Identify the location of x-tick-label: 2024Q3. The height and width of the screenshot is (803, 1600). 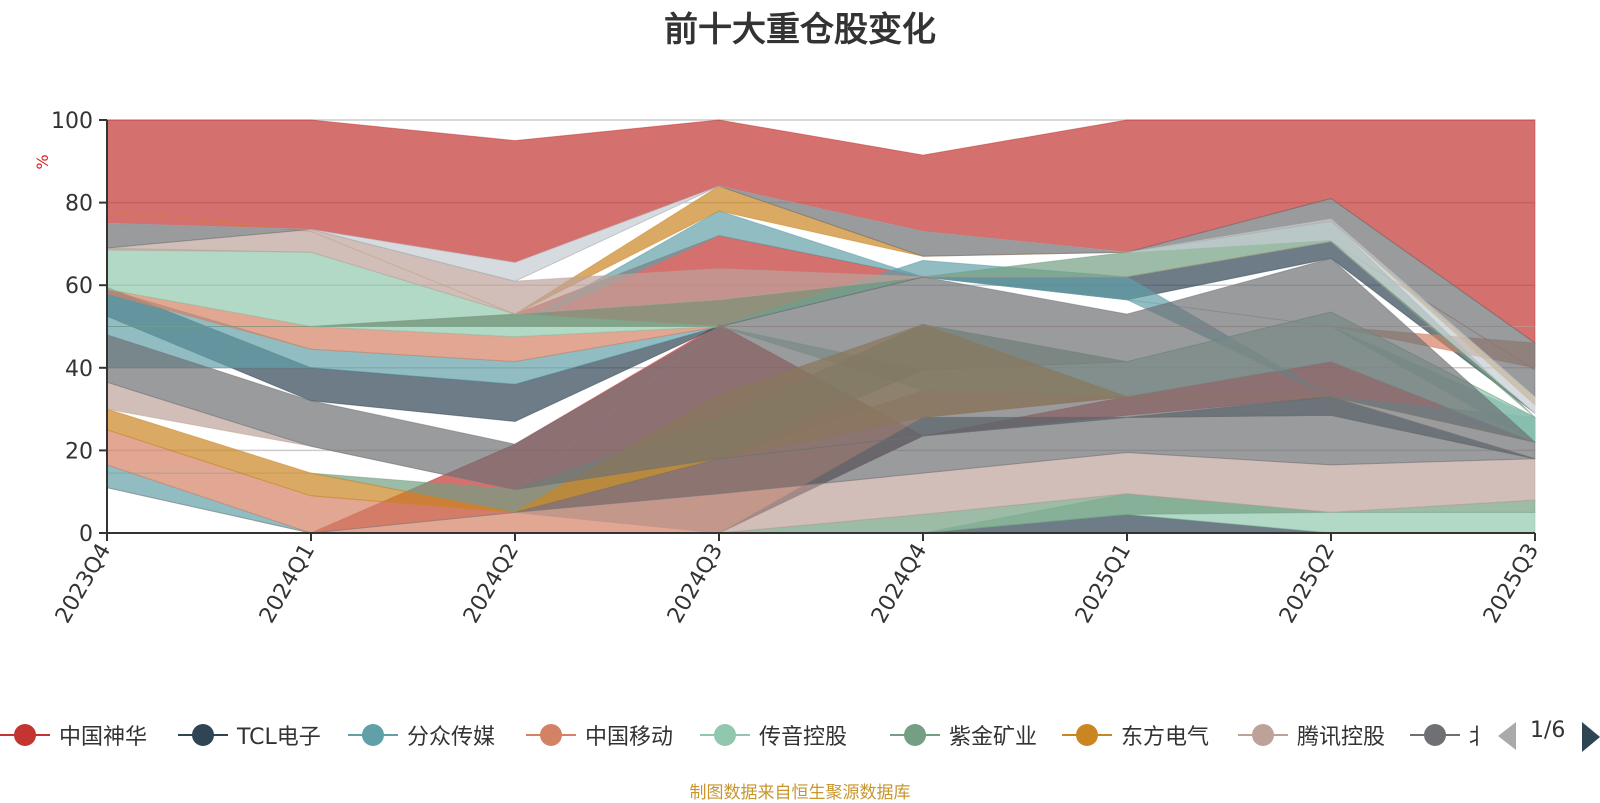
(695, 584).